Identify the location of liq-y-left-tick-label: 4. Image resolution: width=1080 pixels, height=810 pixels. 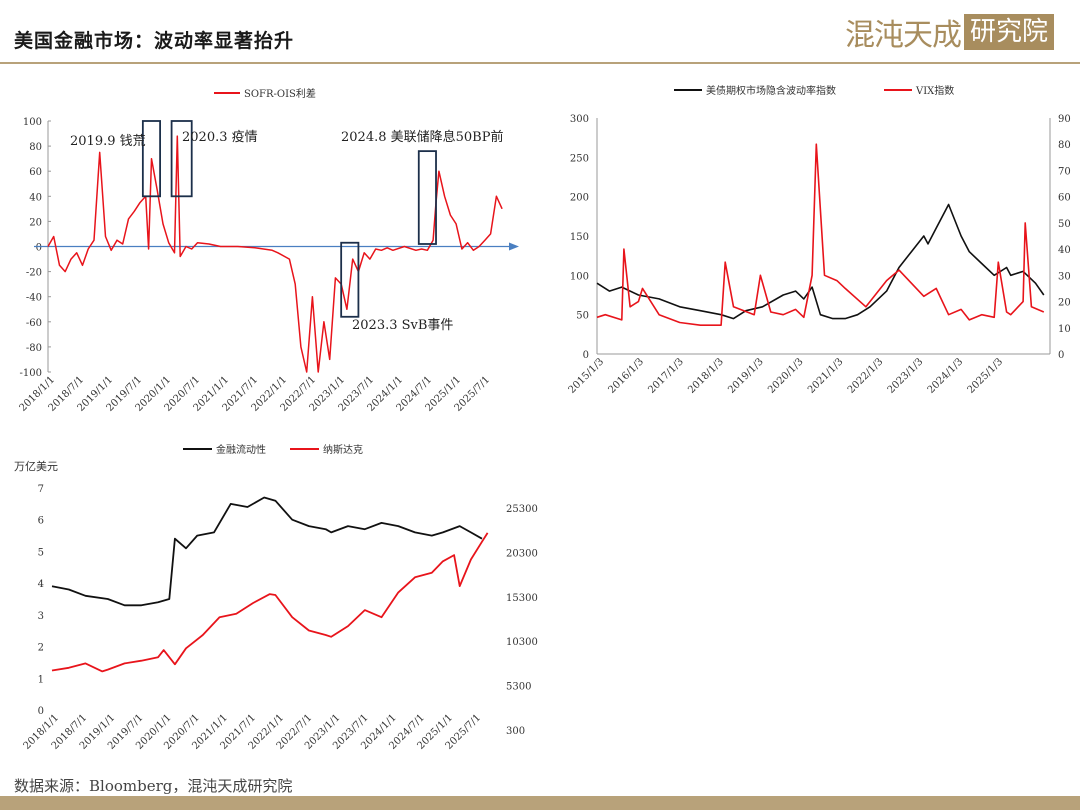
(41, 584).